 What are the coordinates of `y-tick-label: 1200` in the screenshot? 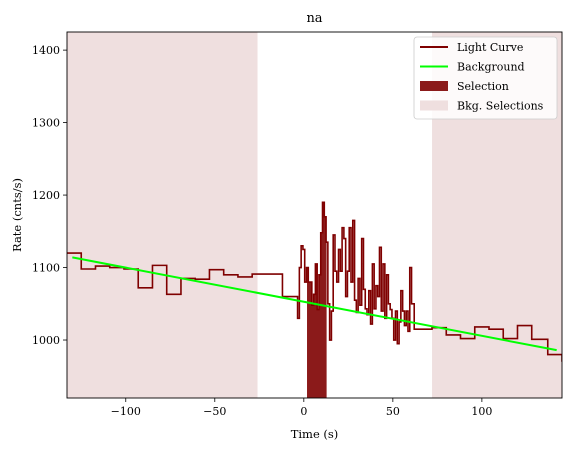 It's located at (46, 195).